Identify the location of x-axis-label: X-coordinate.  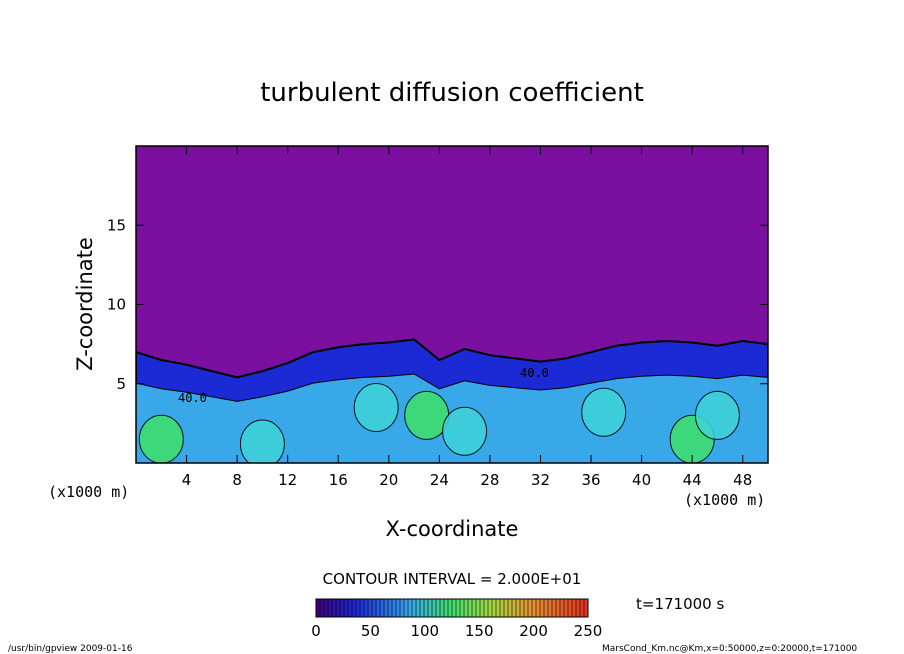
(452, 529).